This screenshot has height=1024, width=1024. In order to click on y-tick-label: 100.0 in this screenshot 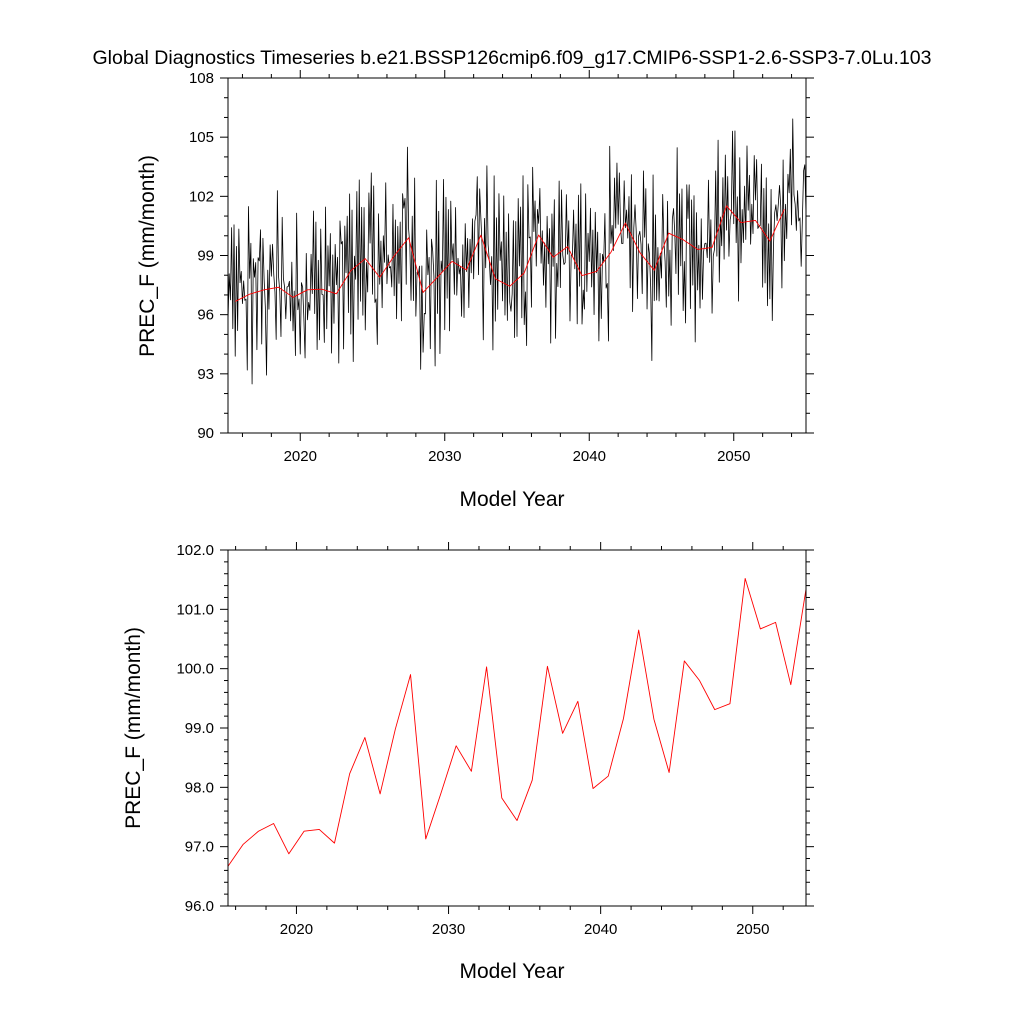, I will do `click(195, 669)`.